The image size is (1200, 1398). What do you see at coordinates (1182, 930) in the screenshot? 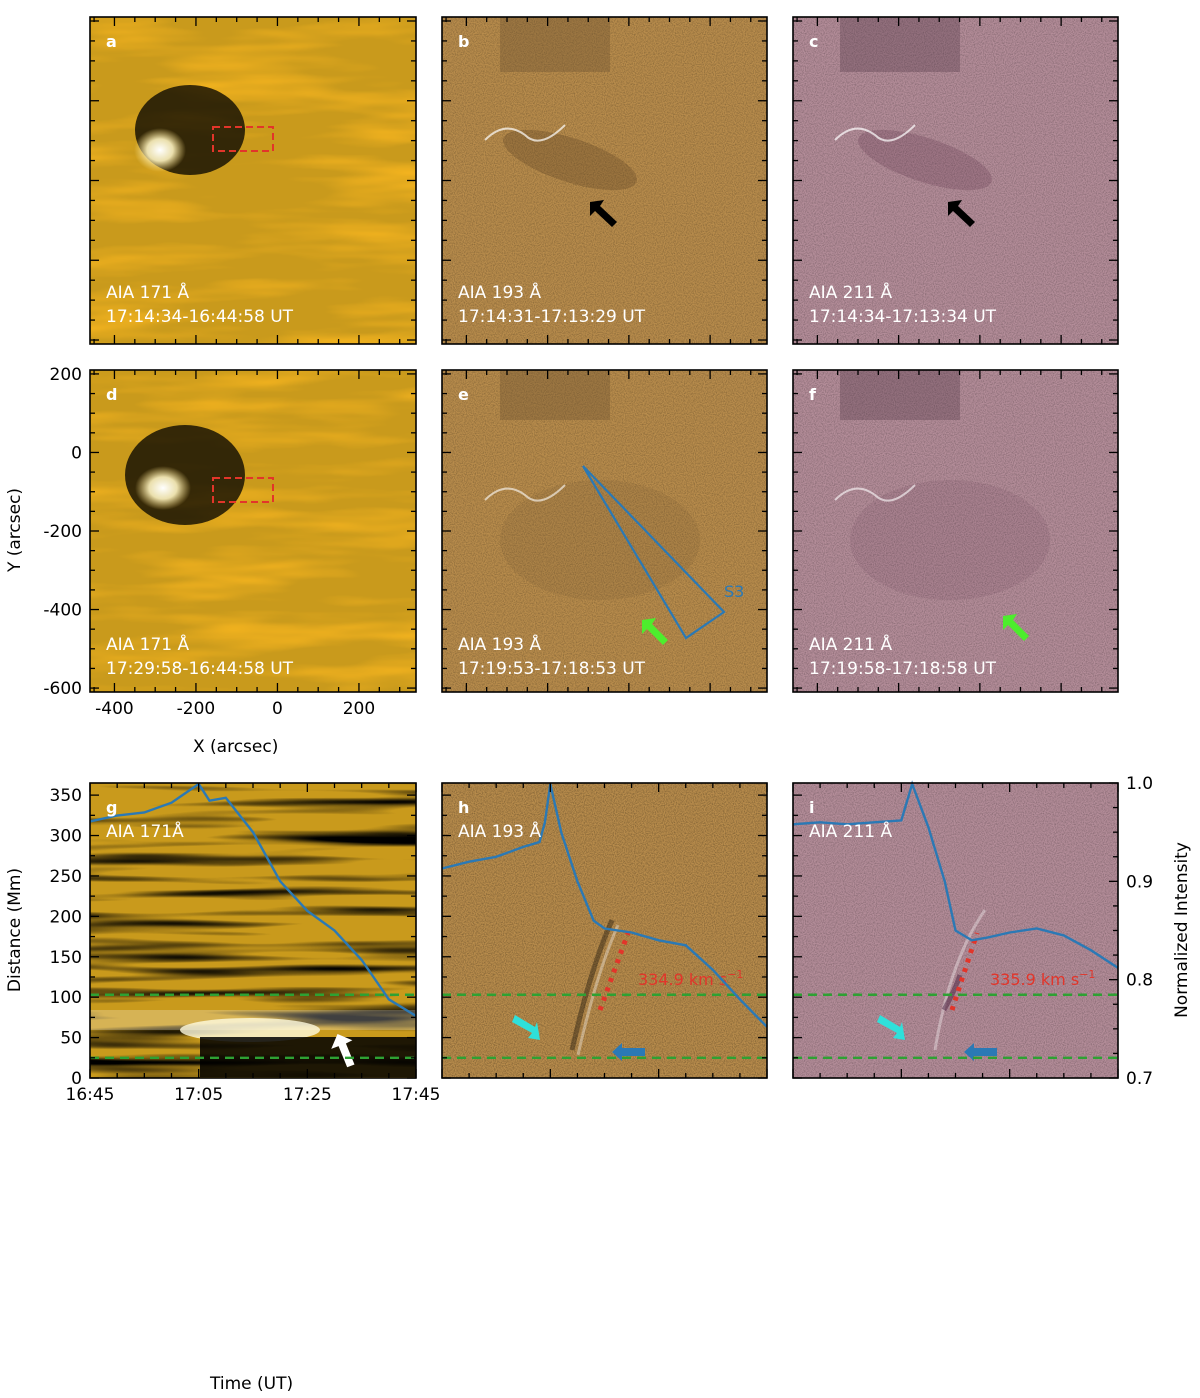
I see `y2-axis-label: Normalized Intensity` at bounding box center [1182, 930].